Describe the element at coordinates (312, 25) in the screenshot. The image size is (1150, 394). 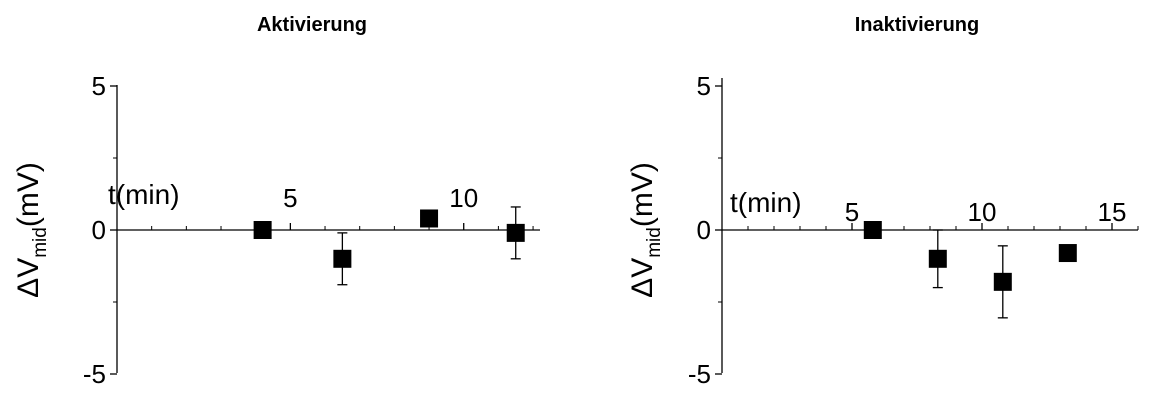
I see `chart-title: Aktivierung` at that location.